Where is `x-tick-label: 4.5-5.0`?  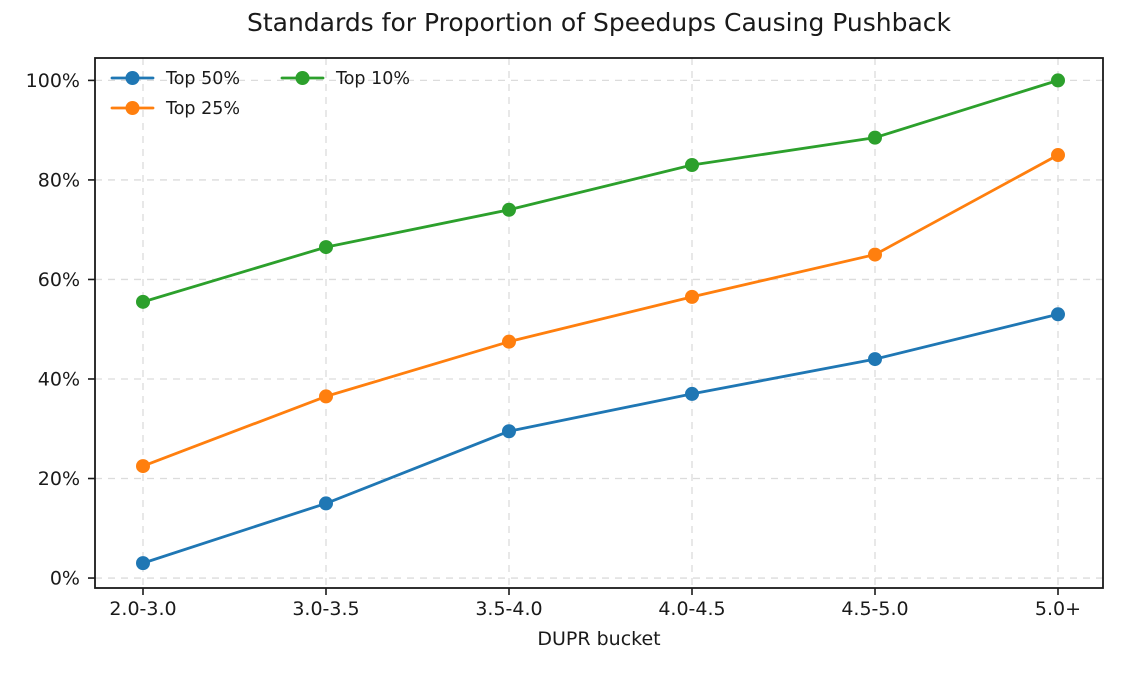 x-tick-label: 4.5-5.0 is located at coordinates (874, 609).